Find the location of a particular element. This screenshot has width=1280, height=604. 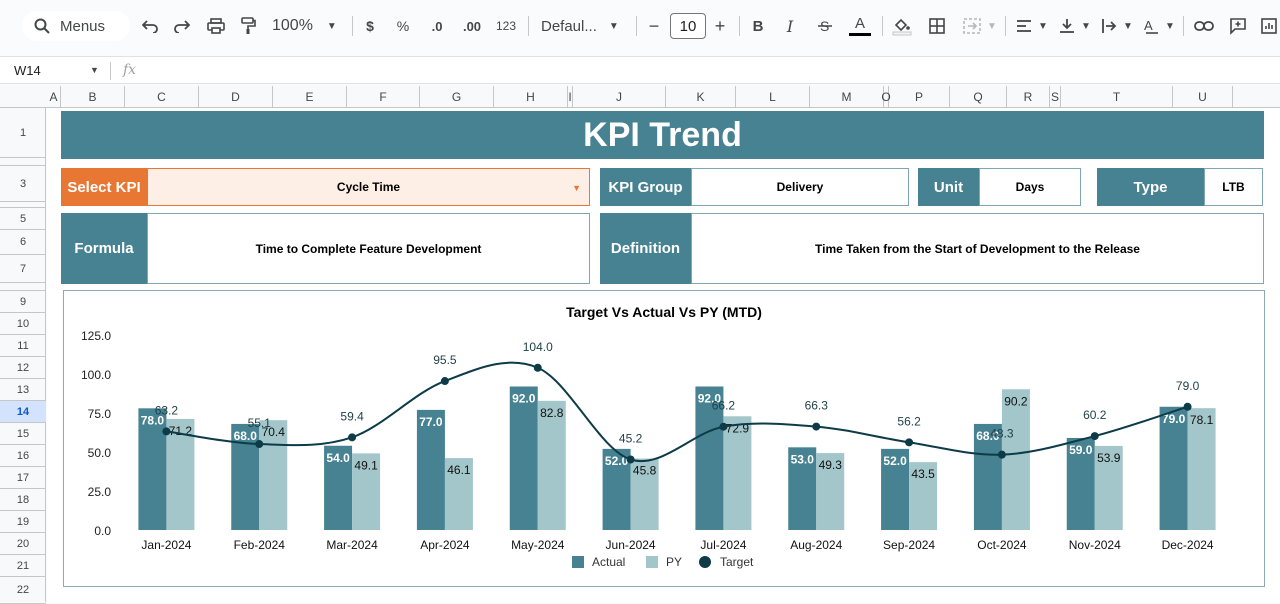

chart-title: Target Vs Actual Vs PY (MTD) is located at coordinates (664, 312).